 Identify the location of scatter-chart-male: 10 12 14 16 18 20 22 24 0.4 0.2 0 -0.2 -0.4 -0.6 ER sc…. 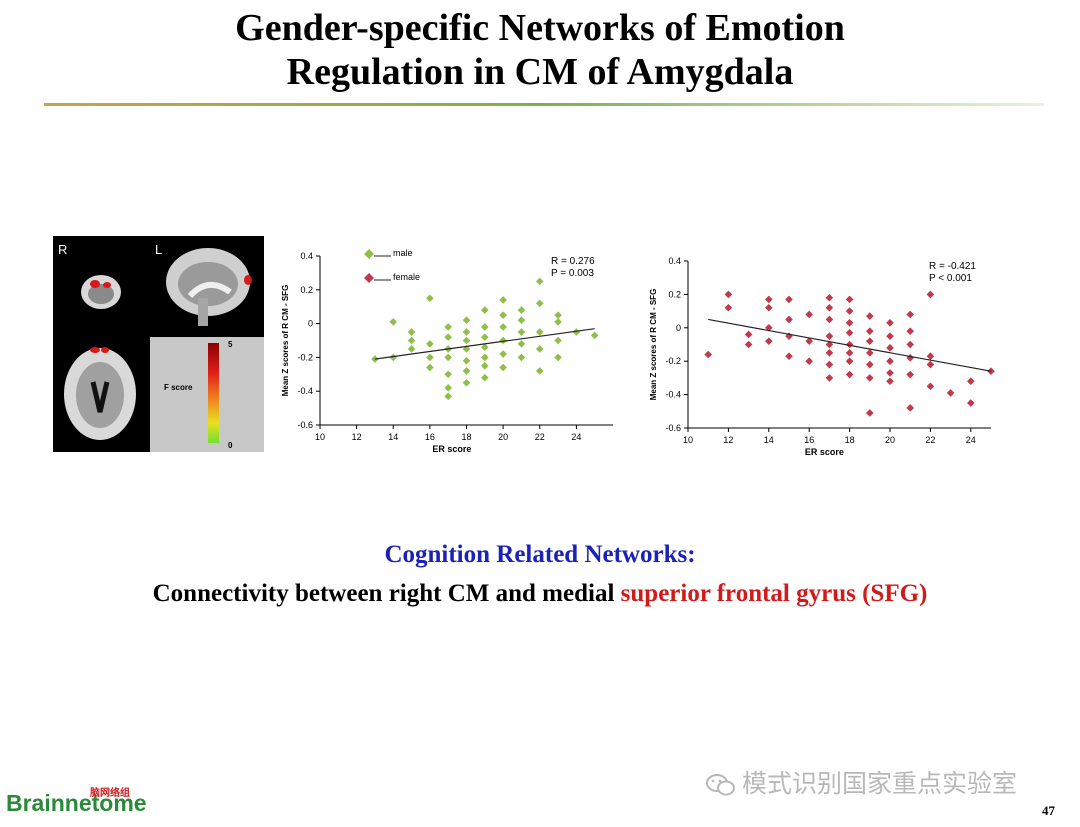
(447, 351).